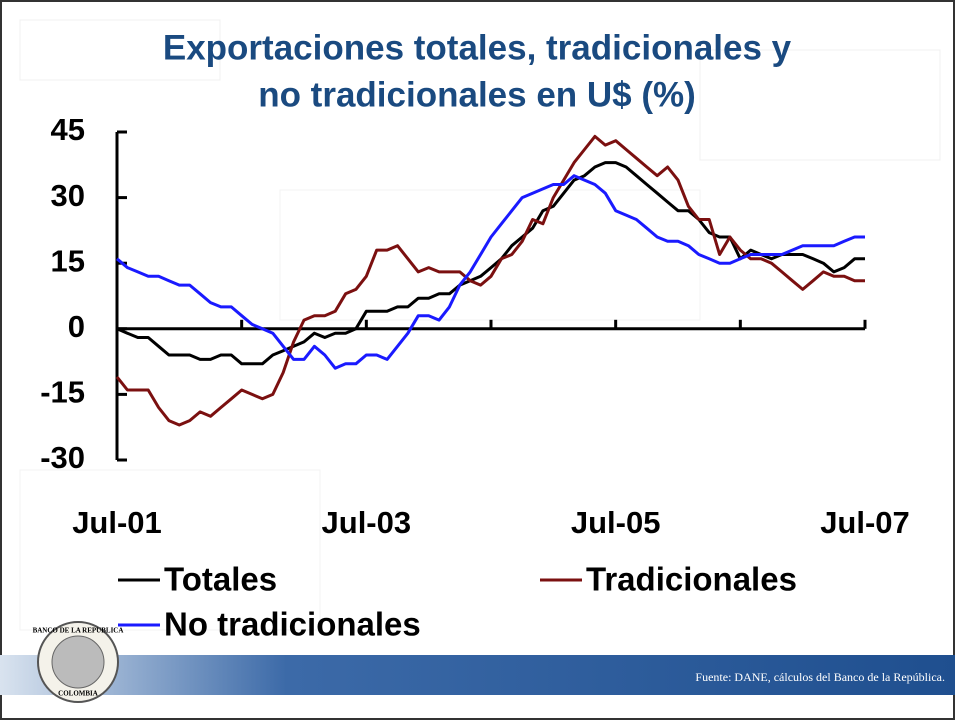 The image size is (955, 725). I want to click on logo-text: BANCO DE LA REPUBLICA, so click(78, 631).